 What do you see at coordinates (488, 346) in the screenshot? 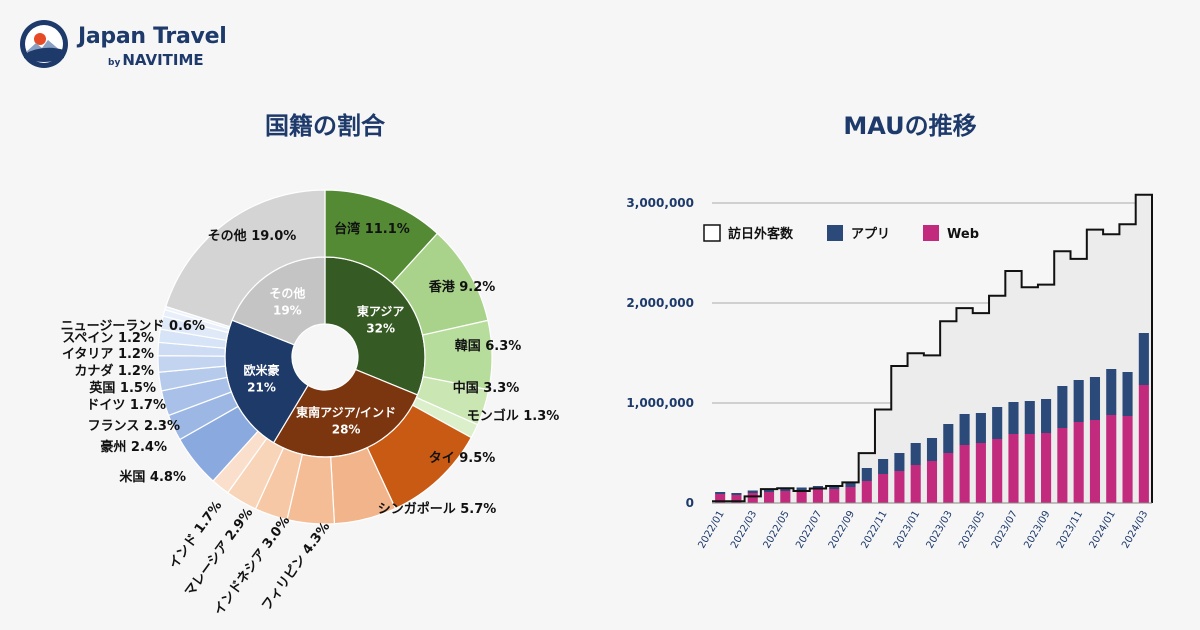
I see `outer-slice-label: 韓国 6.3%` at bounding box center [488, 346].